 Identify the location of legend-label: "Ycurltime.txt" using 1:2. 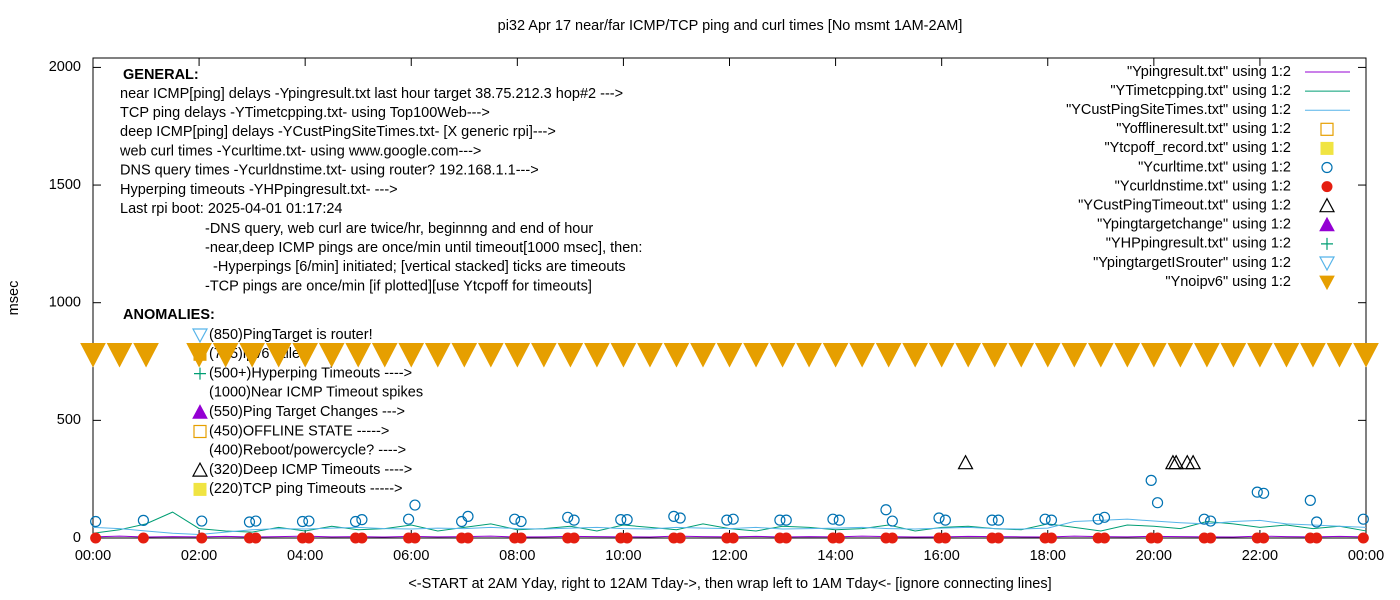
(1214, 167).